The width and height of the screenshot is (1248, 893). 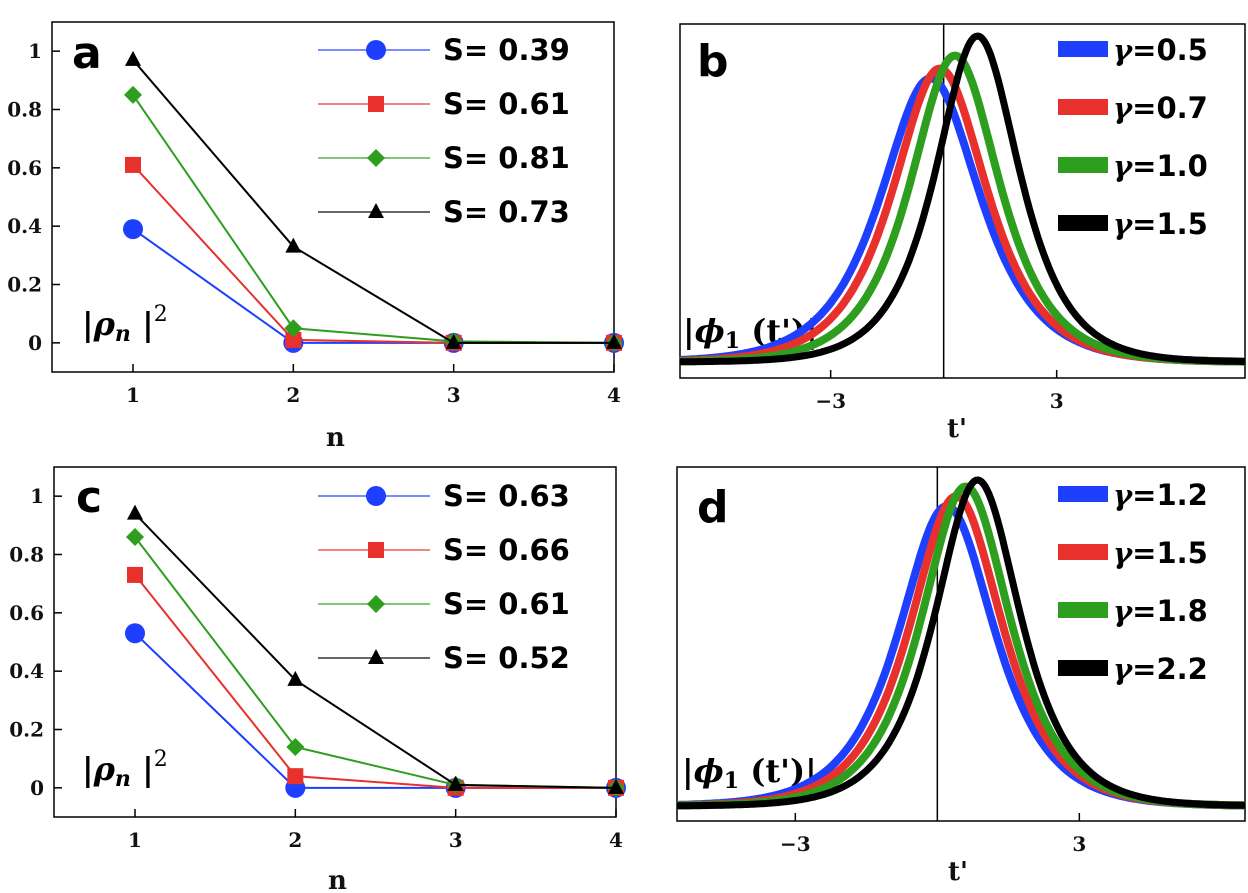 What do you see at coordinates (1160, 108) in the screenshot?
I see `legend-label: γ=0.7` at bounding box center [1160, 108].